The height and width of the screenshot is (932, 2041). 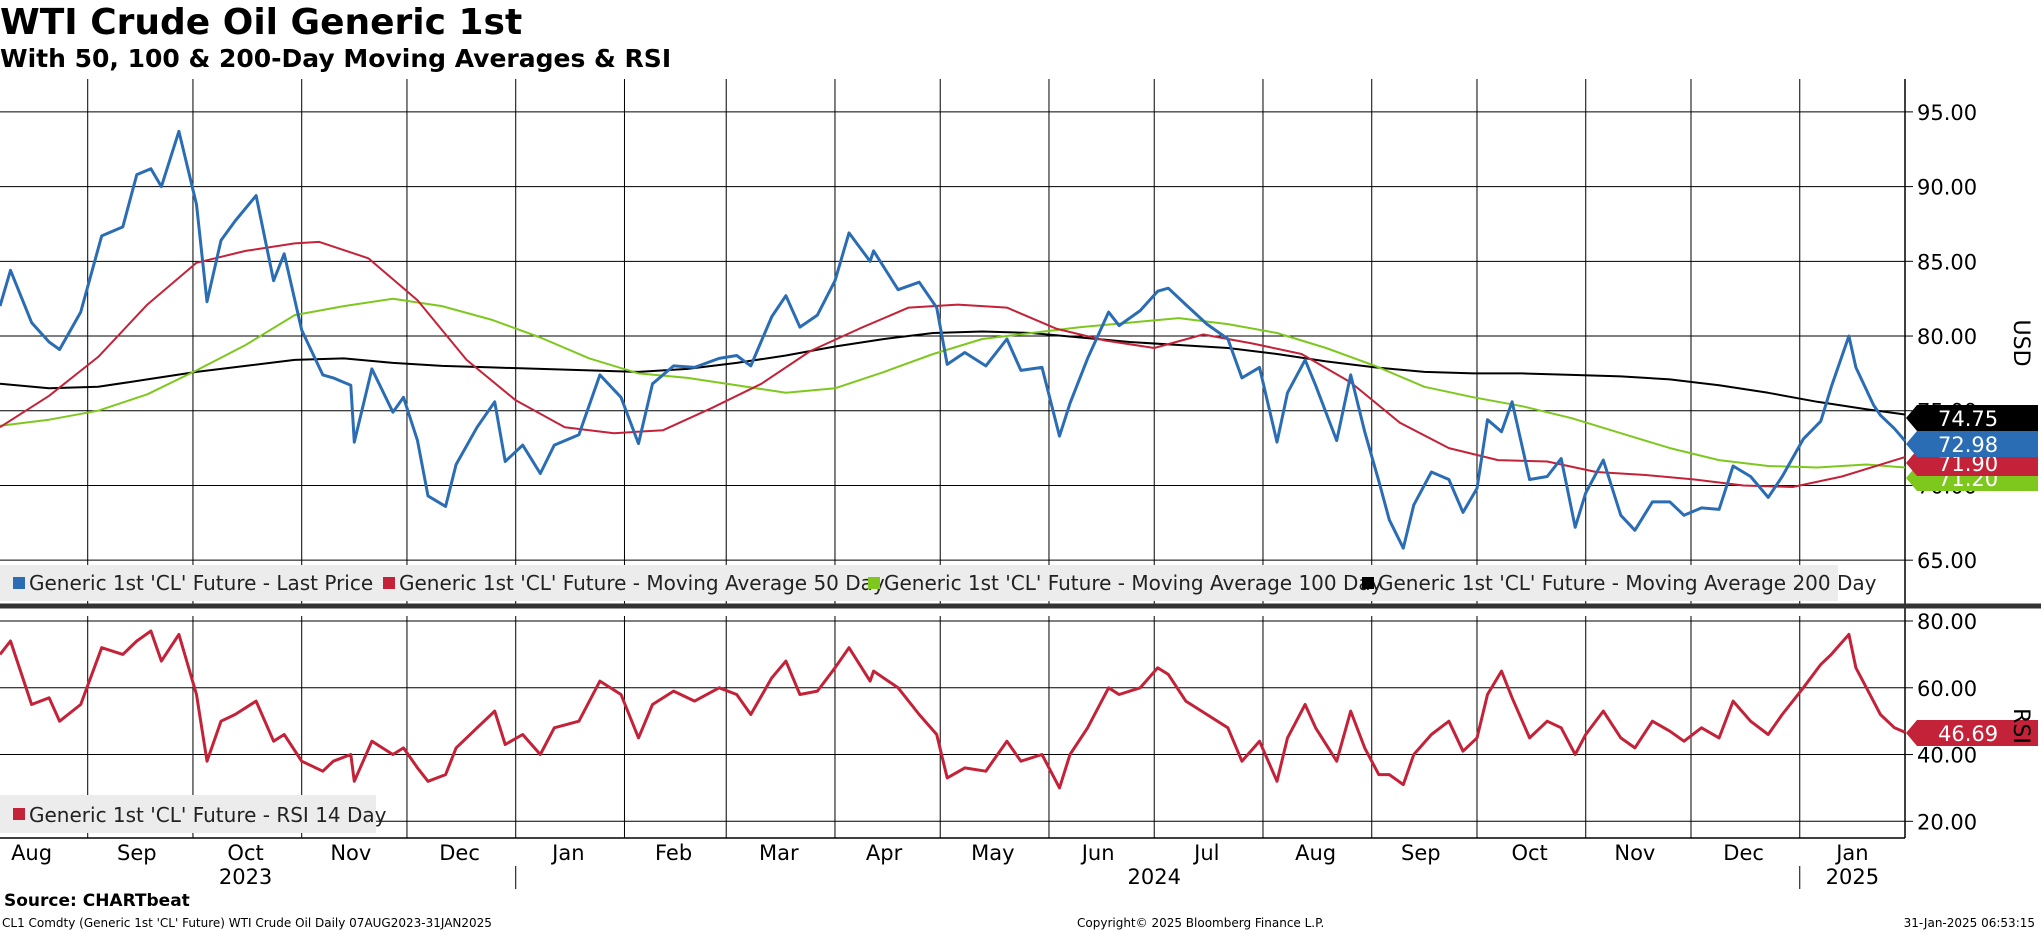 I want to click on price-tick-label: 95.00, so click(x=1947, y=113).